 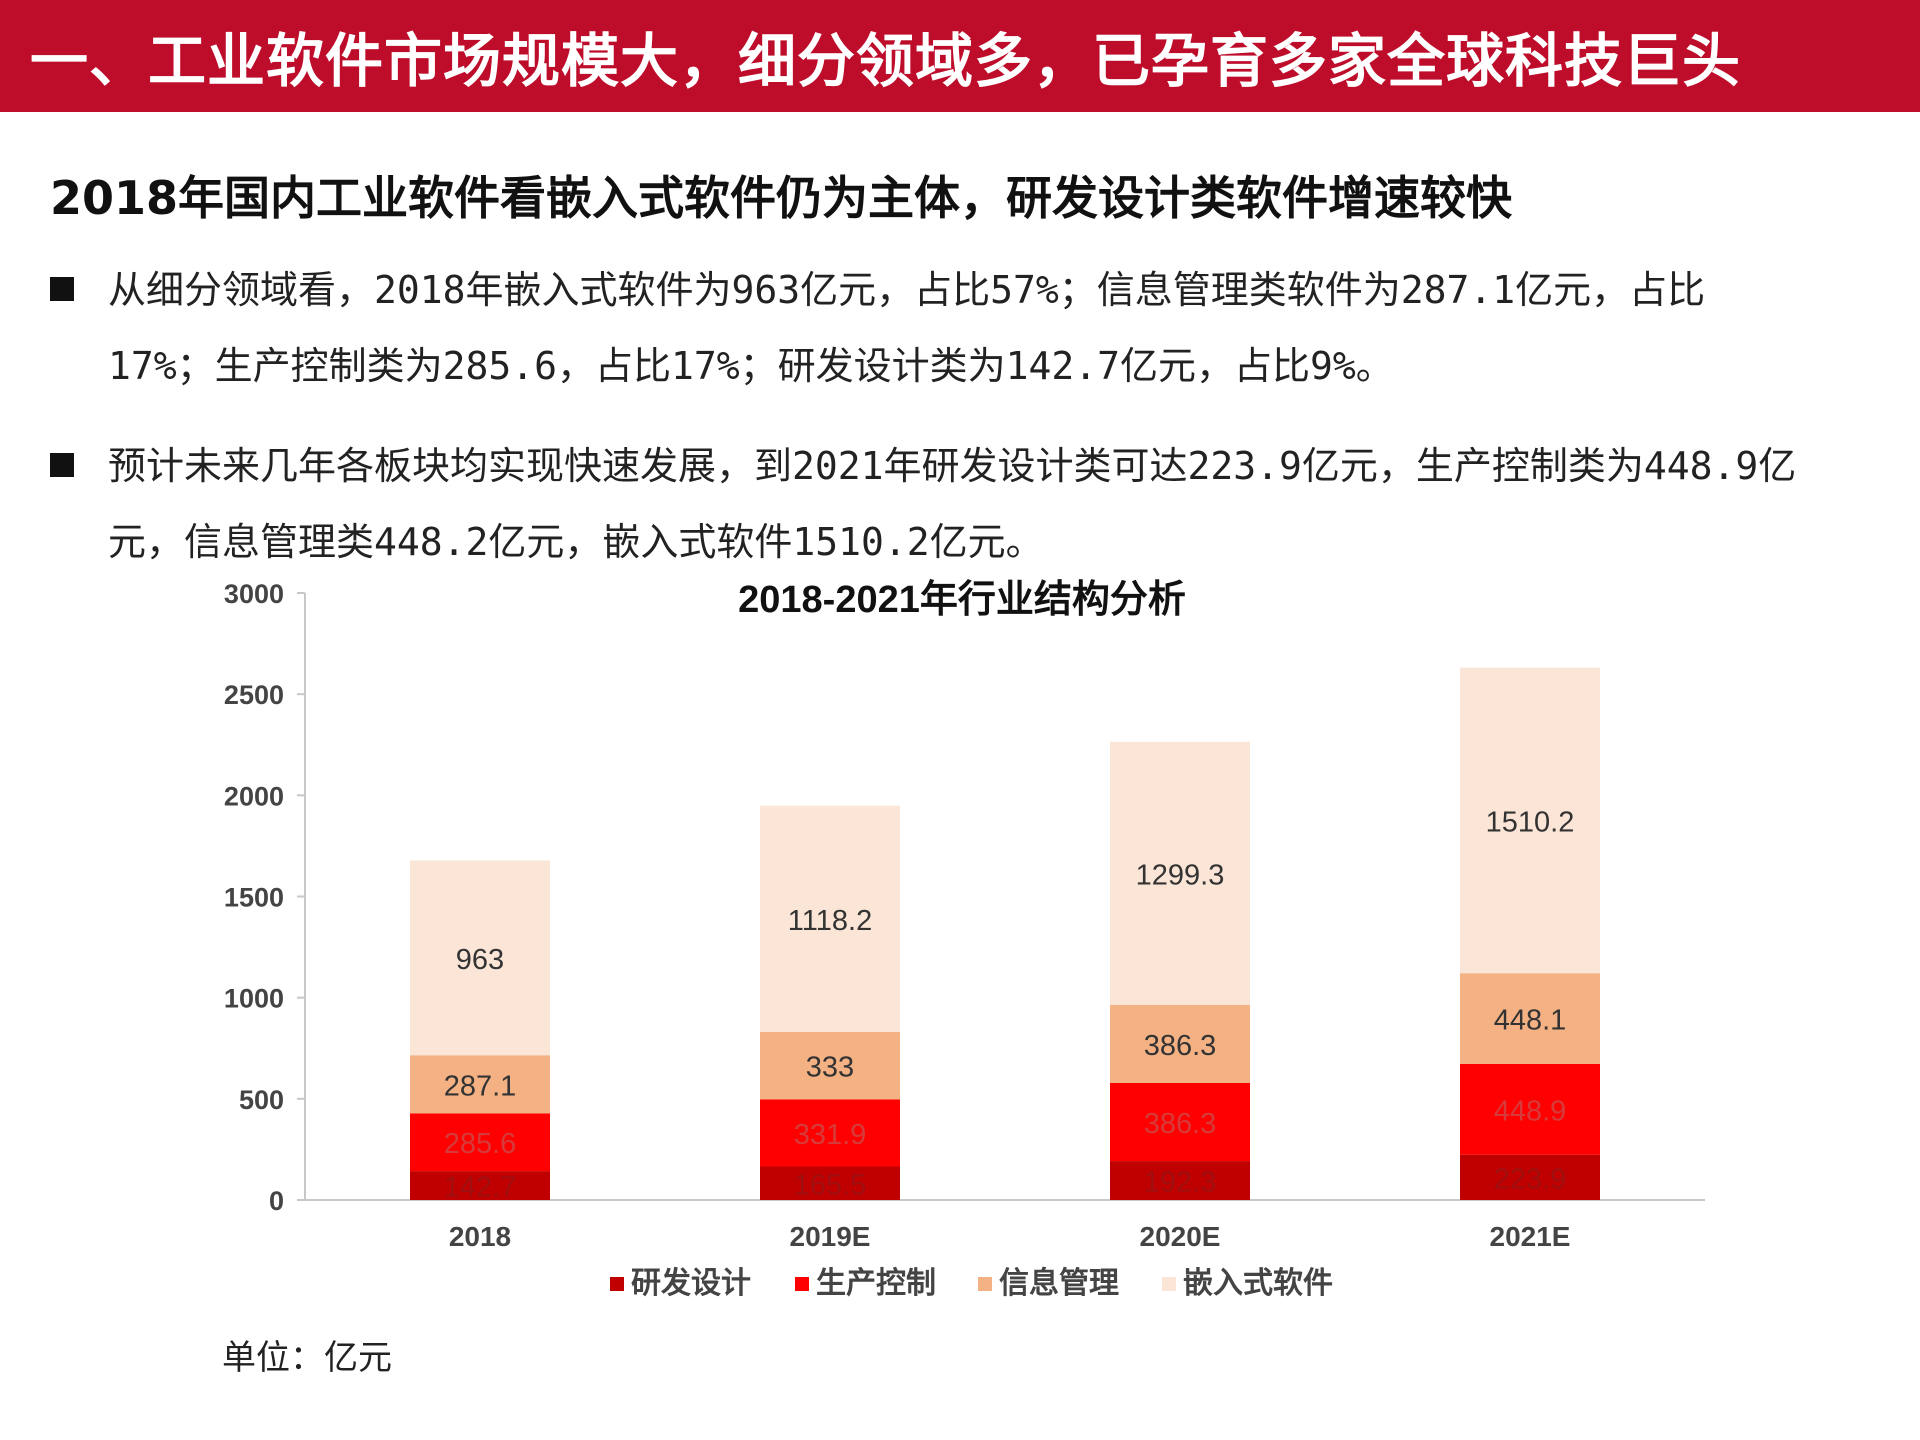 I want to click on data-label: 448.1, so click(x=1530, y=1021).